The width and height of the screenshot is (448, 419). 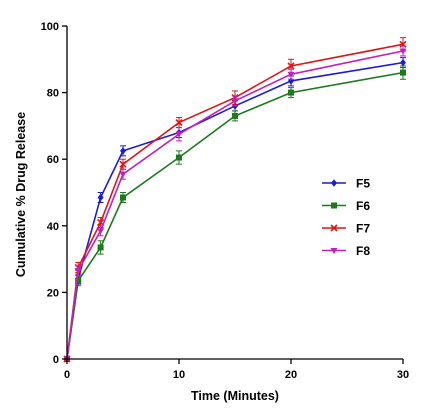 I want to click on x-tick-label: 0, so click(x=67, y=375).